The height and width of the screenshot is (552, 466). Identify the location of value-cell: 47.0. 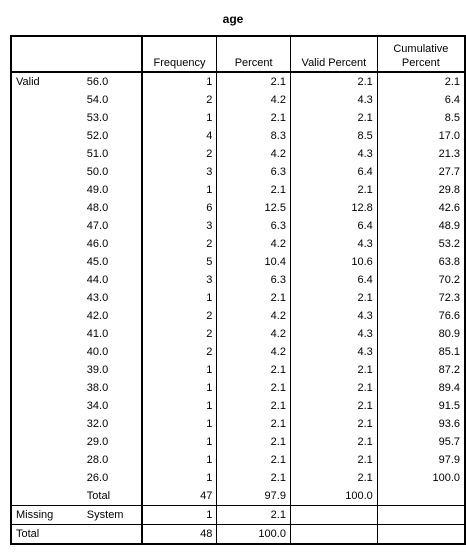
(97, 226).